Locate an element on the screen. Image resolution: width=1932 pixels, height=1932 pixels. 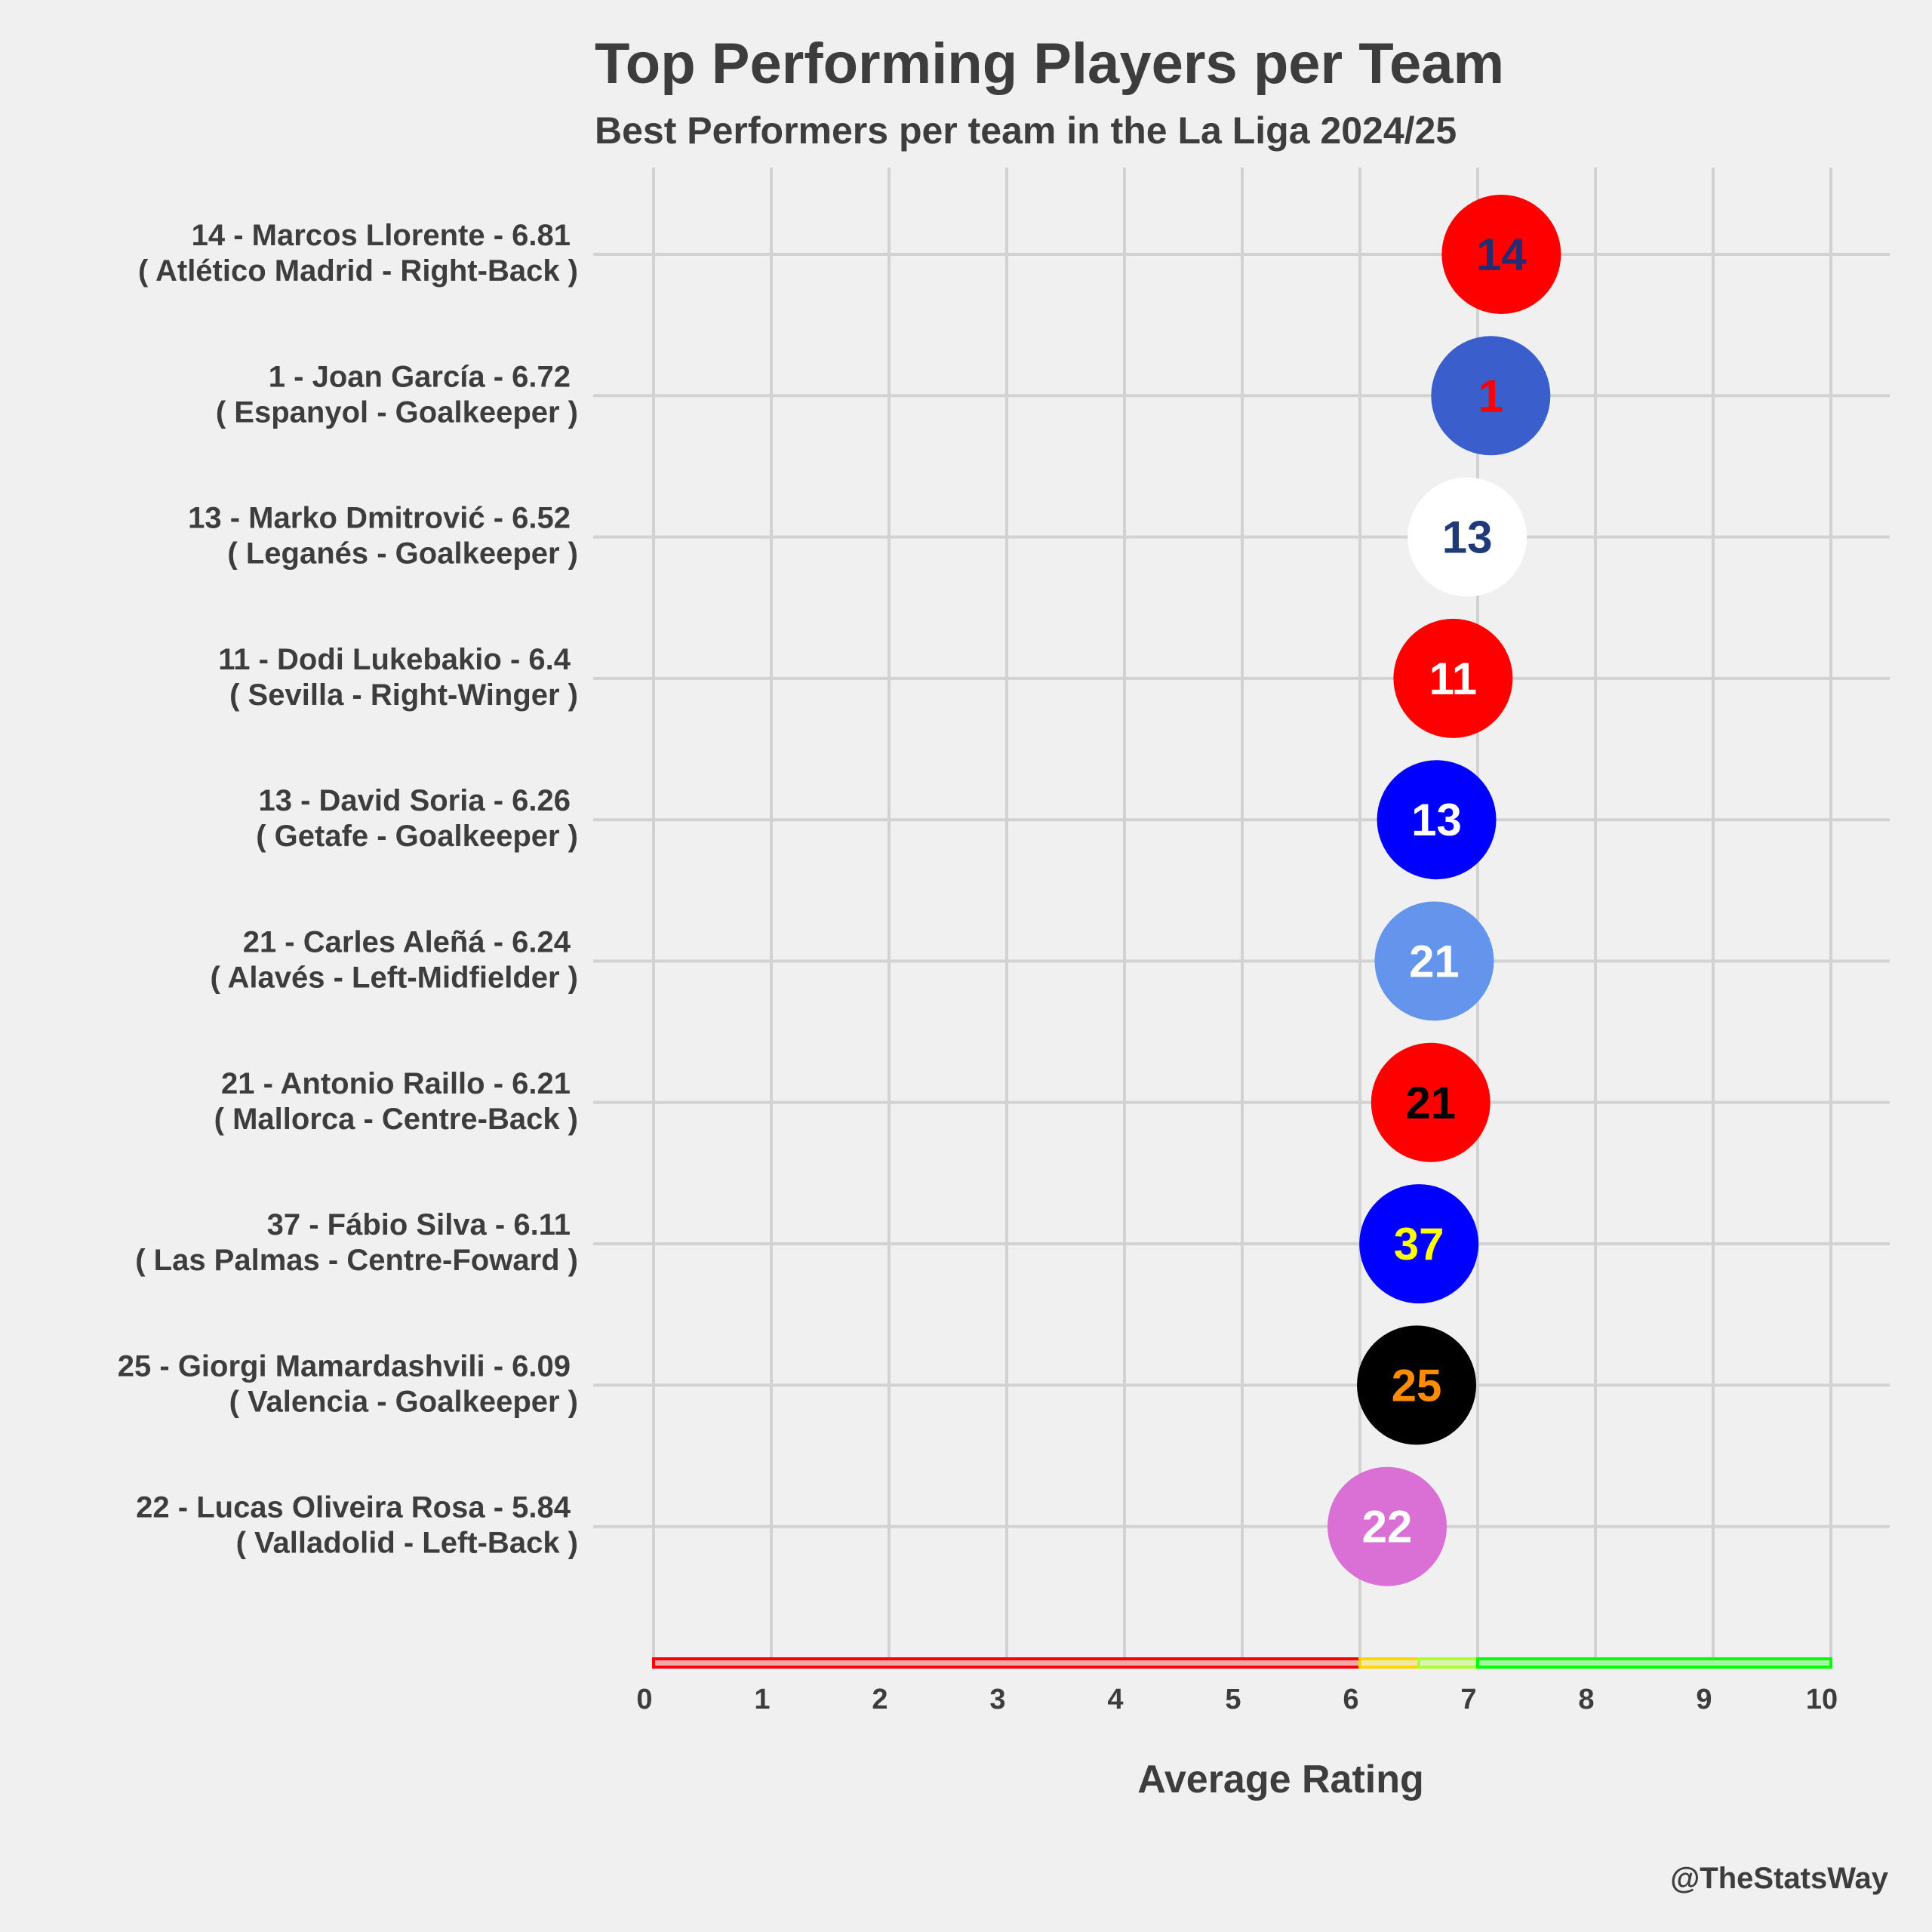
player-name-label: 21 - Antonio Raillo - 6.21 is located at coordinates (396, 1083).